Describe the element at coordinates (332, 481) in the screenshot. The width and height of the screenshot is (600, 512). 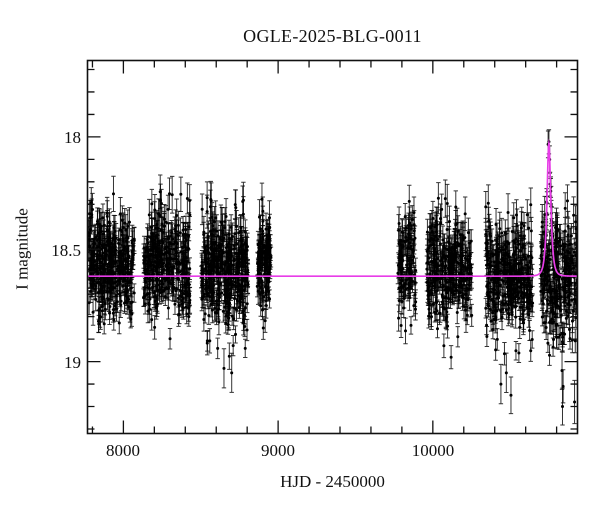
I see `x-axis-label: HJD - 2450000` at that location.